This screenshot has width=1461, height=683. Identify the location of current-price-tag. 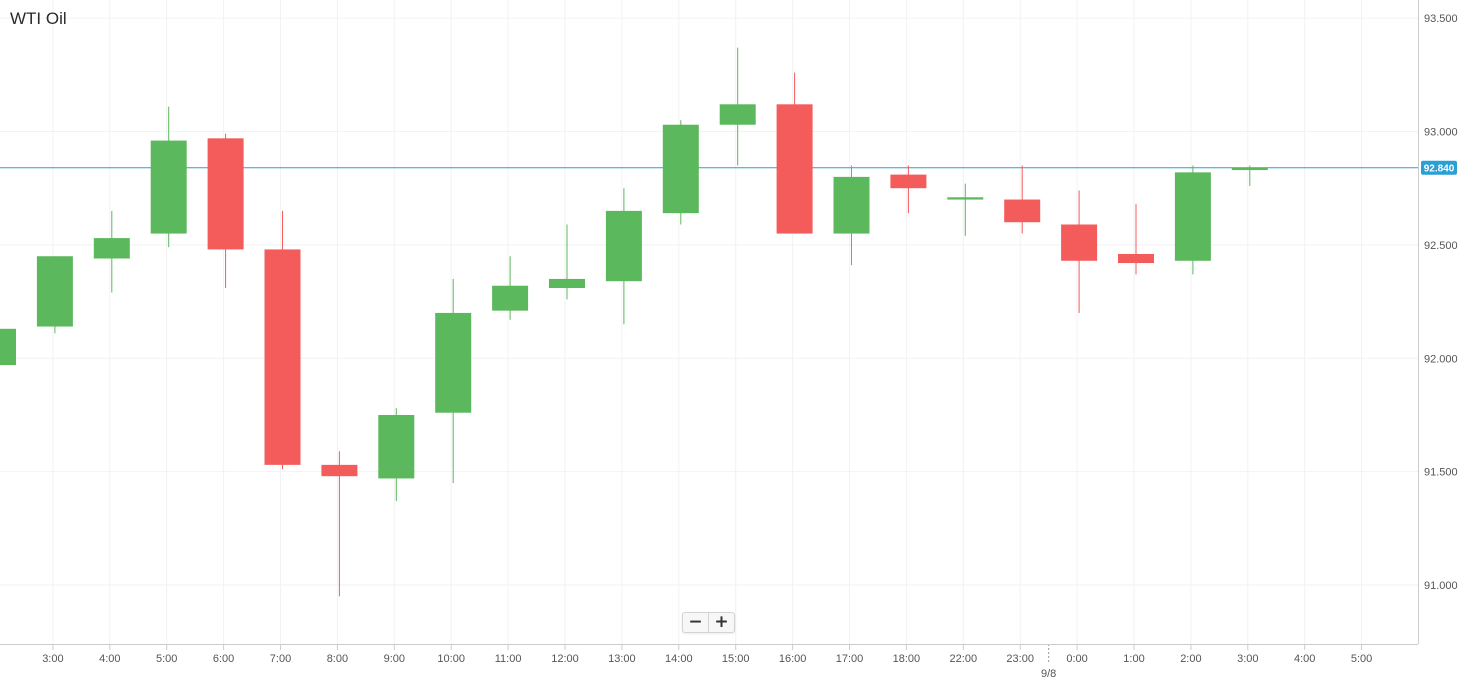
(1439, 167).